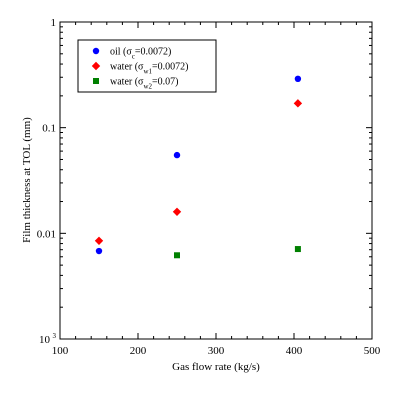 This screenshot has height=400, width=400. What do you see at coordinates (96, 81) in the screenshot?
I see `legend-marker-square` at bounding box center [96, 81].